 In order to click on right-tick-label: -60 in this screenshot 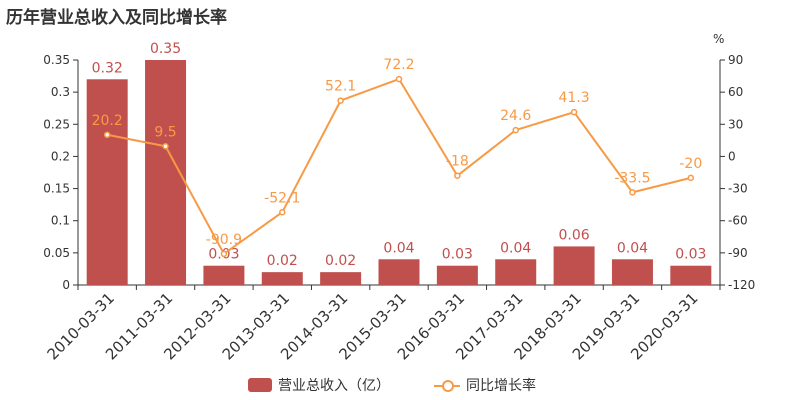, I will do `click(738, 221)`.